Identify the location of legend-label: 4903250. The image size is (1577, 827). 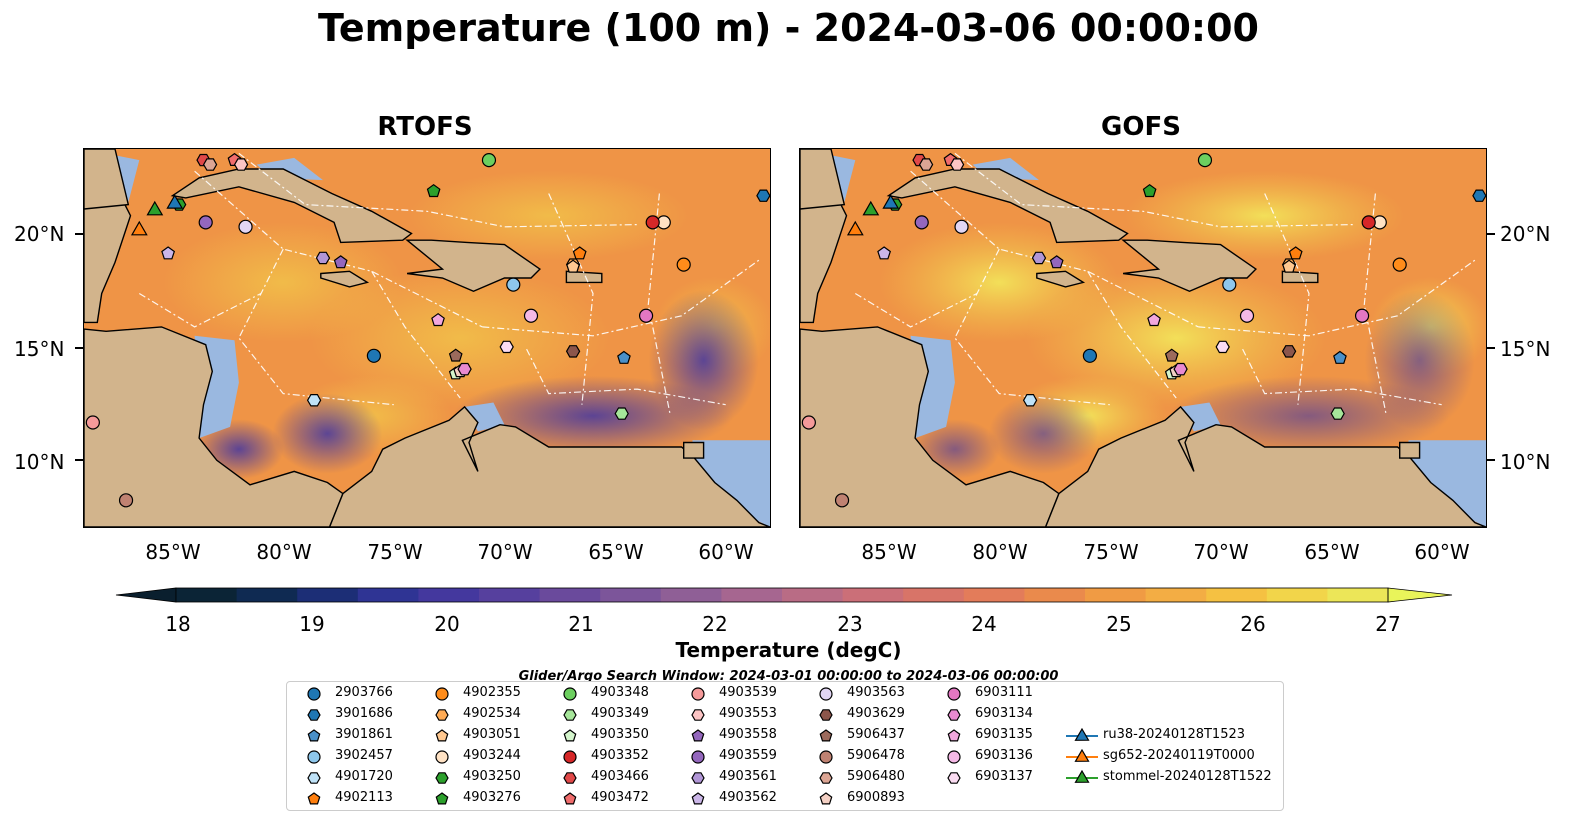
(492, 776).